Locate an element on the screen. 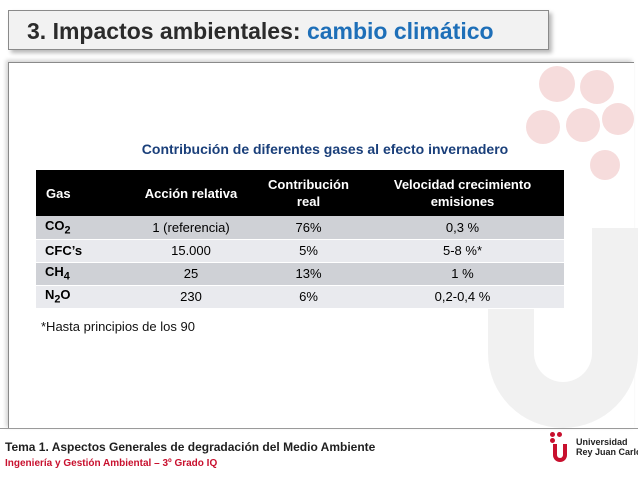 Image resolution: width=638 pixels, height=479 pixels. logo-line2: Rey Juan Carlos is located at coordinates (607, 452).